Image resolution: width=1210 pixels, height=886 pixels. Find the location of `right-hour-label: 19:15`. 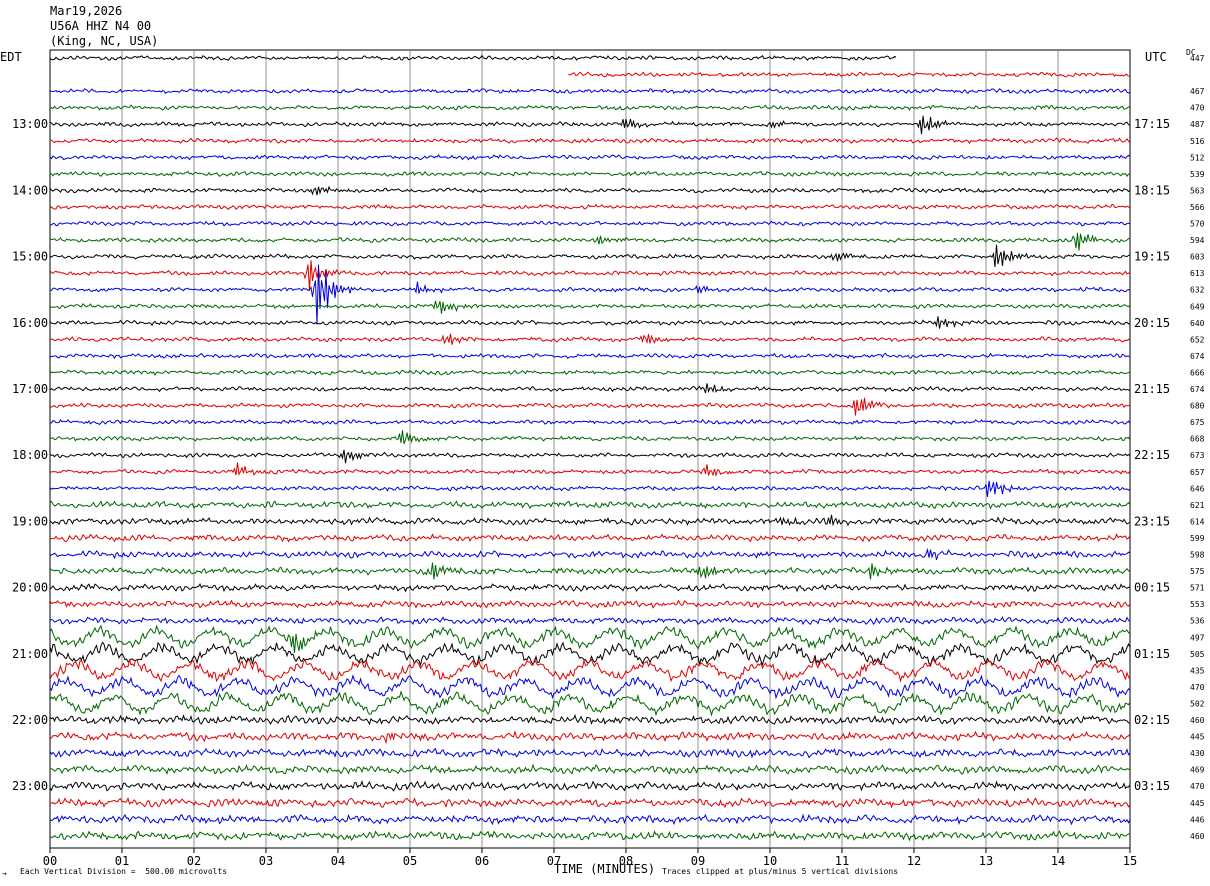

right-hour-label: 19:15 is located at coordinates (1152, 257).